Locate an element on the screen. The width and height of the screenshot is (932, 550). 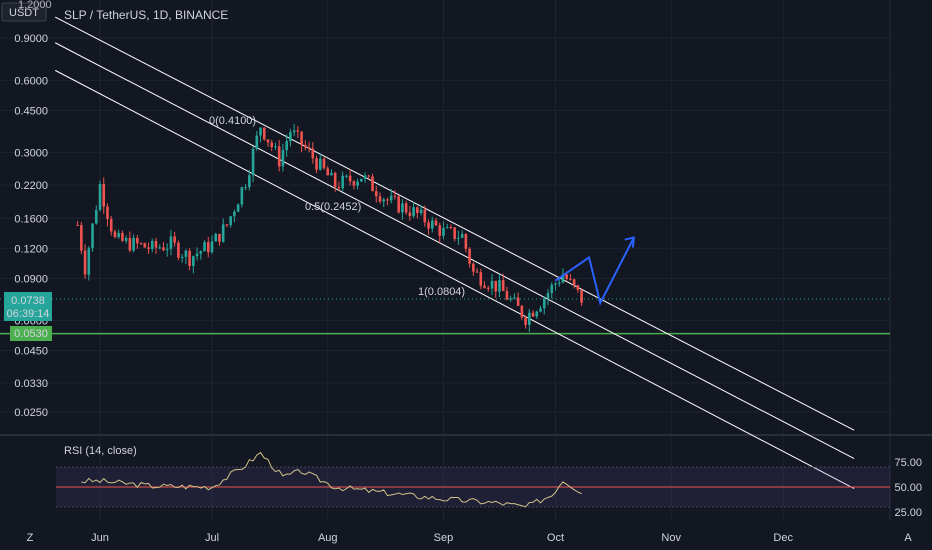
zoom-icon: Z is located at coordinates (30, 538).